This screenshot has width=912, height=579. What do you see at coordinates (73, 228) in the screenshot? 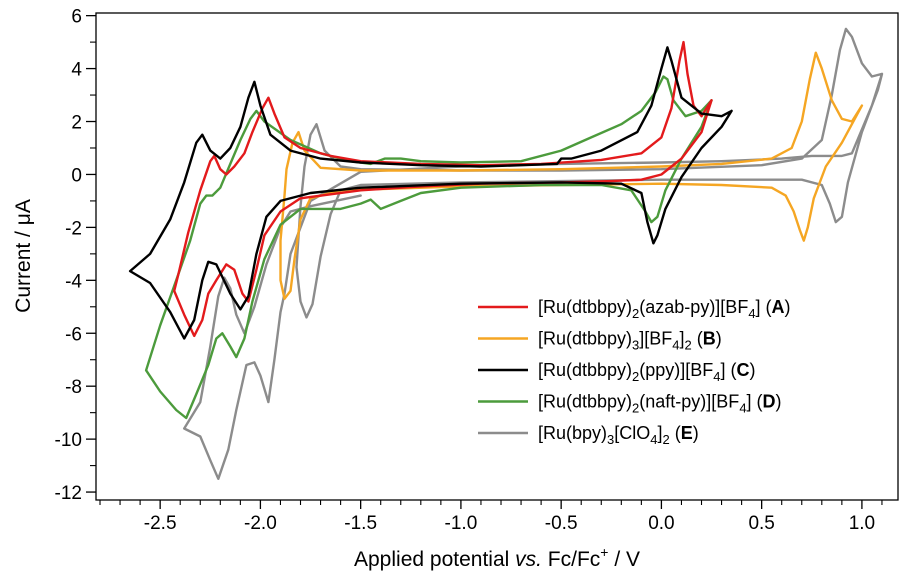
I see `y-tick-label: -2` at bounding box center [73, 228].